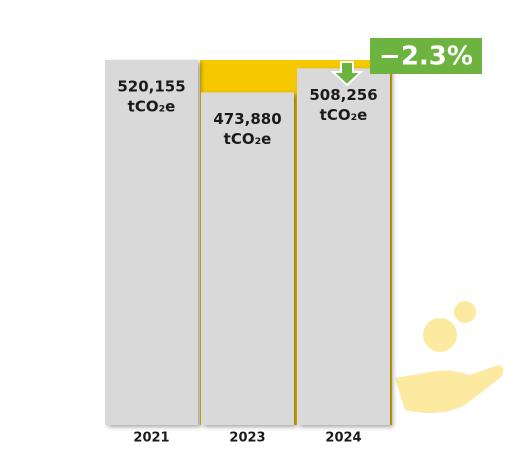  I want to click on down-arrow, so click(347, 74).